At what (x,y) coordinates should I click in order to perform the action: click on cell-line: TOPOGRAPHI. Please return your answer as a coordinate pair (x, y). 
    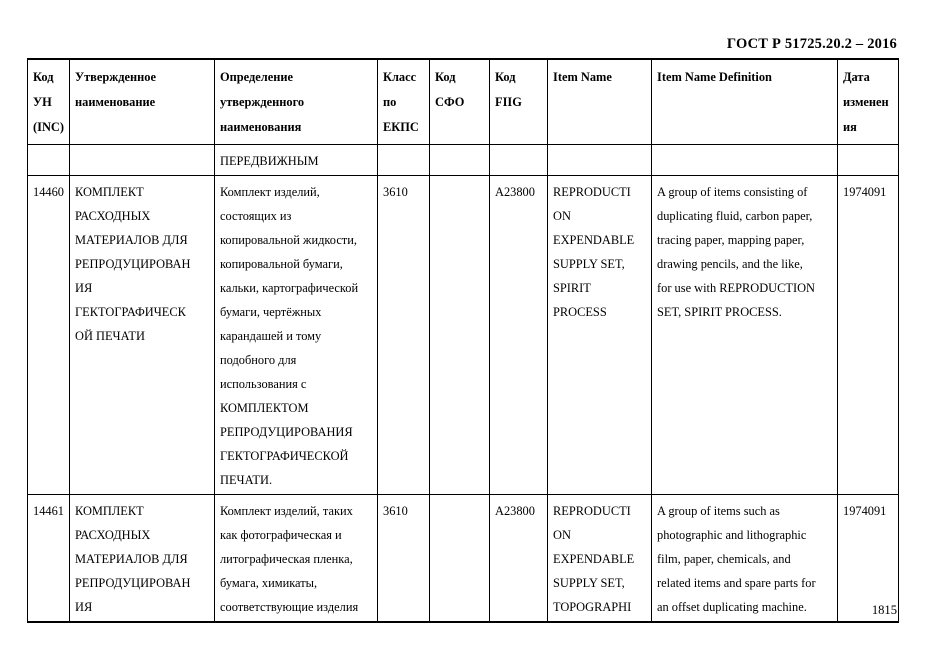
    Looking at the image, I should click on (592, 607).